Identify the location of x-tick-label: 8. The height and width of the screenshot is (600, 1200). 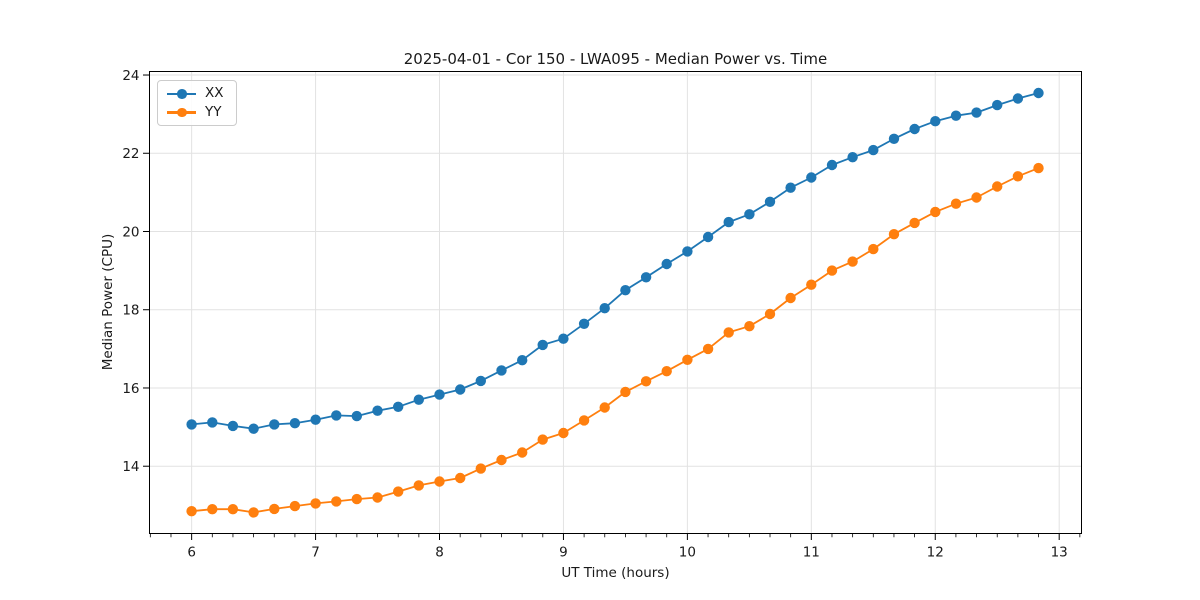
(439, 553).